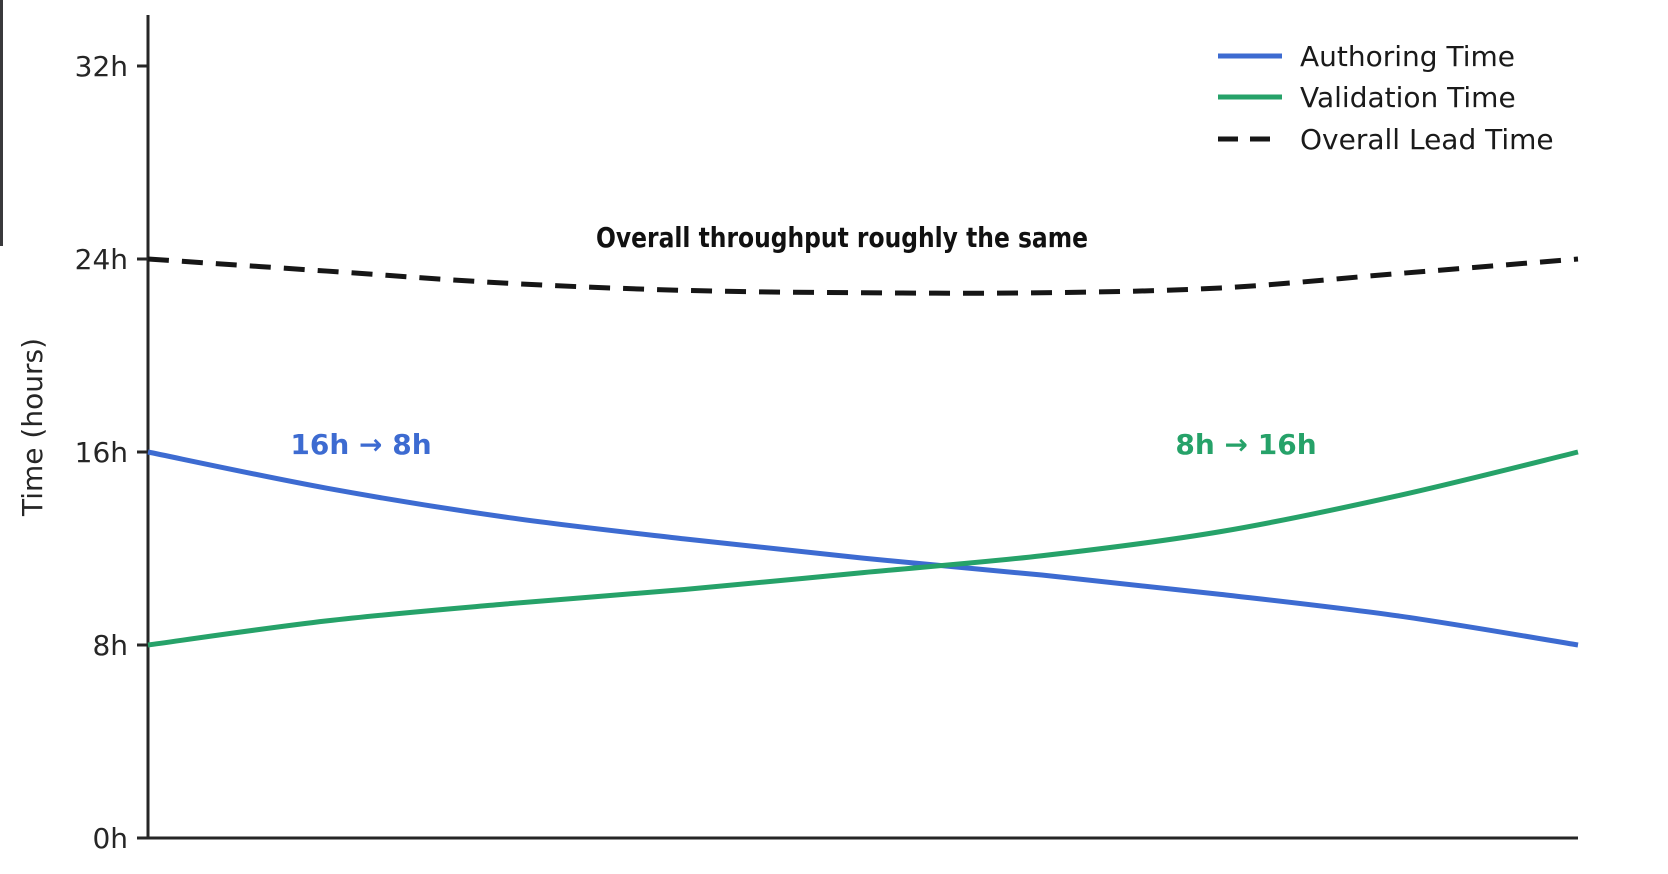 This screenshot has height=874, width=1668. Describe the element at coordinates (863, 276) in the screenshot. I see `overall-lead-line` at that location.